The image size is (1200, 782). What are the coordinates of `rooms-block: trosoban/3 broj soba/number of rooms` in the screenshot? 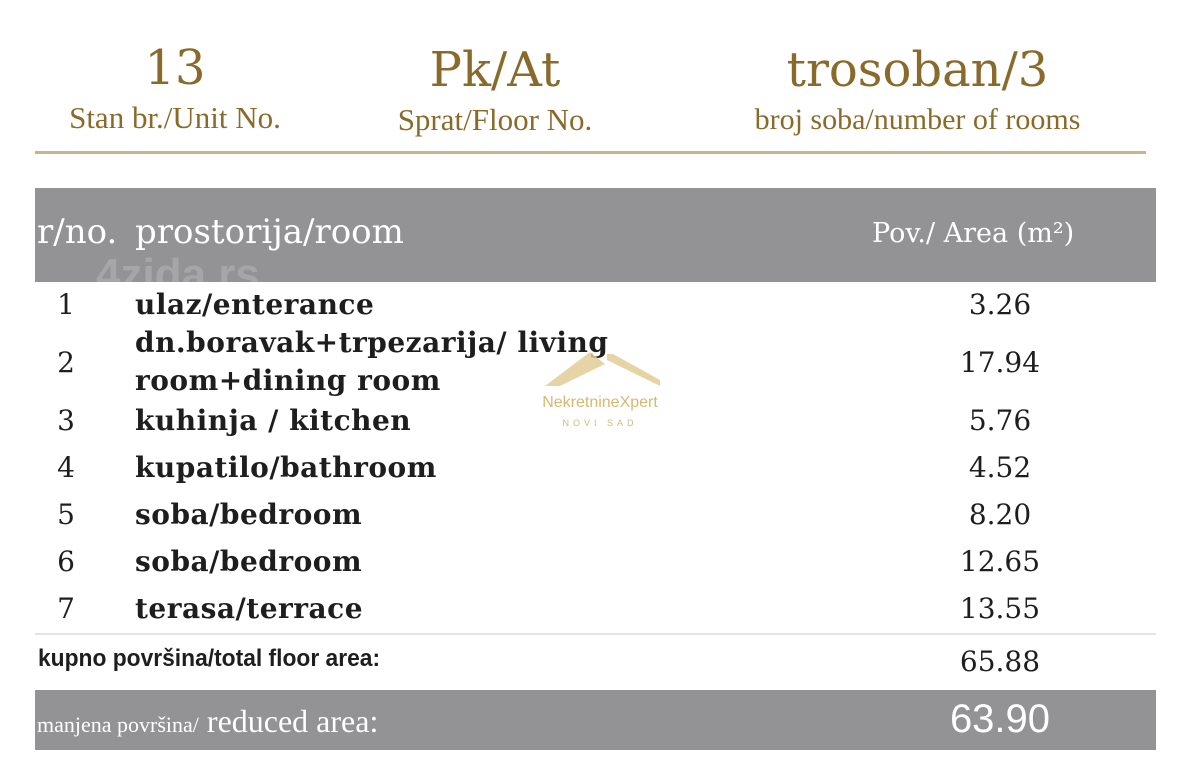 It's located at (917, 90).